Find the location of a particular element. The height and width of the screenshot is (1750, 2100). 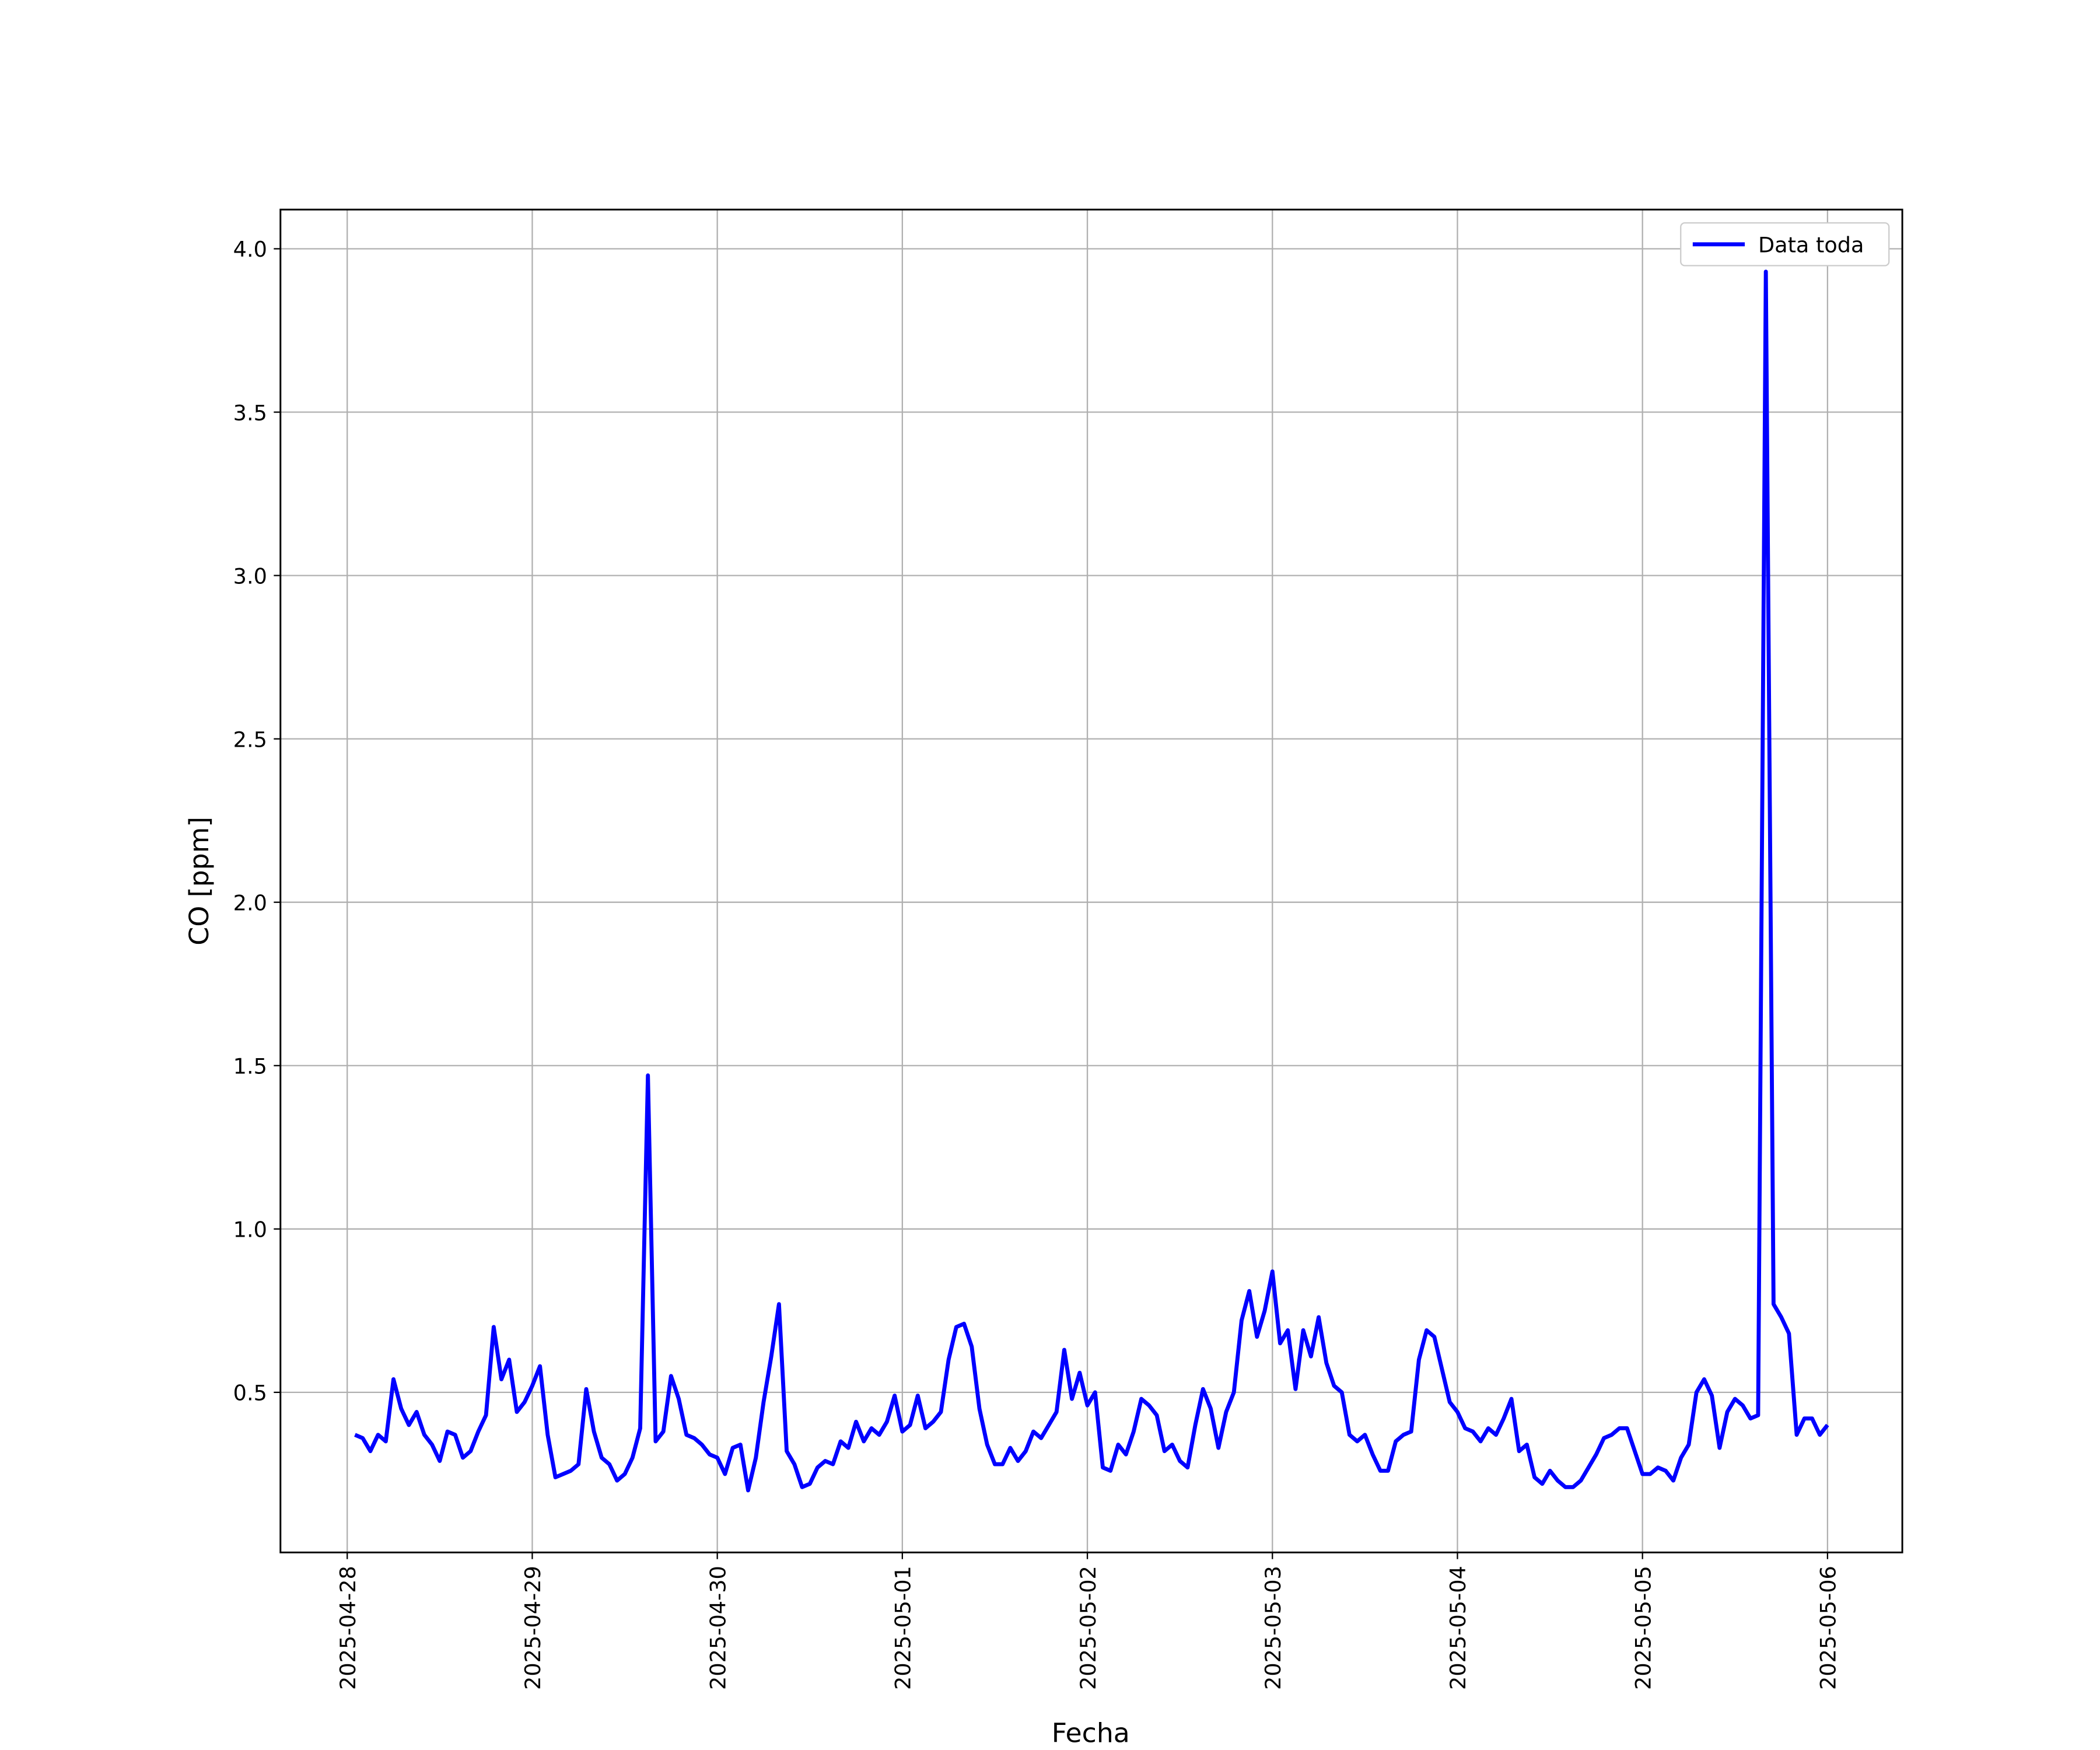

x-tick-label: 2025-05-05 is located at coordinates (1643, 1628).